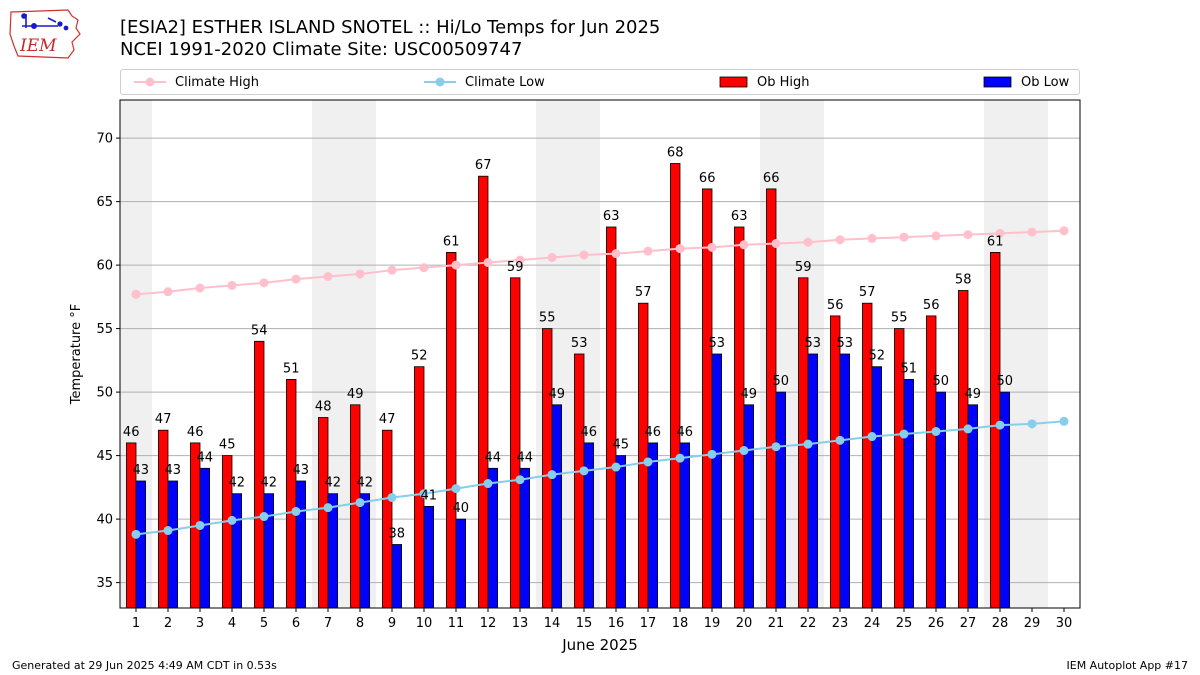  Describe the element at coordinates (484, 82) in the screenshot. I see `legend-item-climate-low: Climate Low` at that location.